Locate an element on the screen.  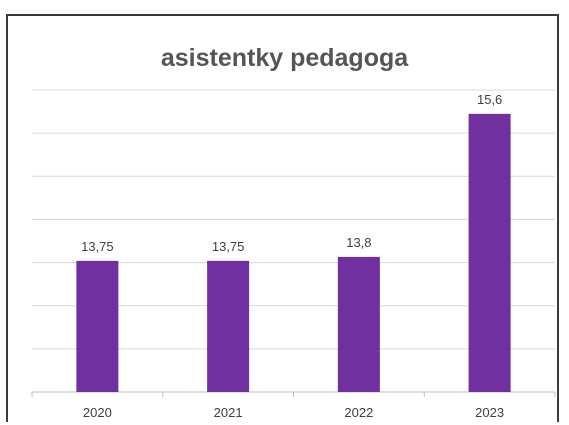
x-tick-label-2020: 2020 is located at coordinates (97, 412).